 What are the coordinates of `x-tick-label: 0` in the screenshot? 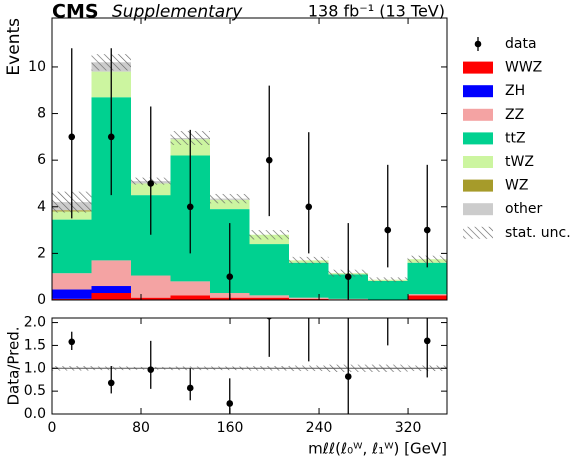 It's located at (52, 428).